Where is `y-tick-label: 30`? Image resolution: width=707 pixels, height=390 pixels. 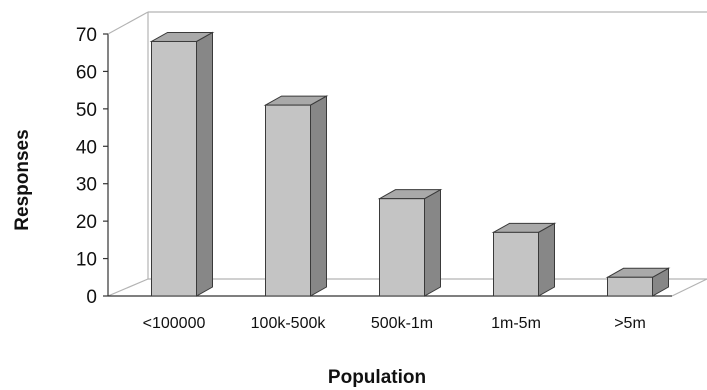 y-tick-label: 30 is located at coordinates (86, 185).